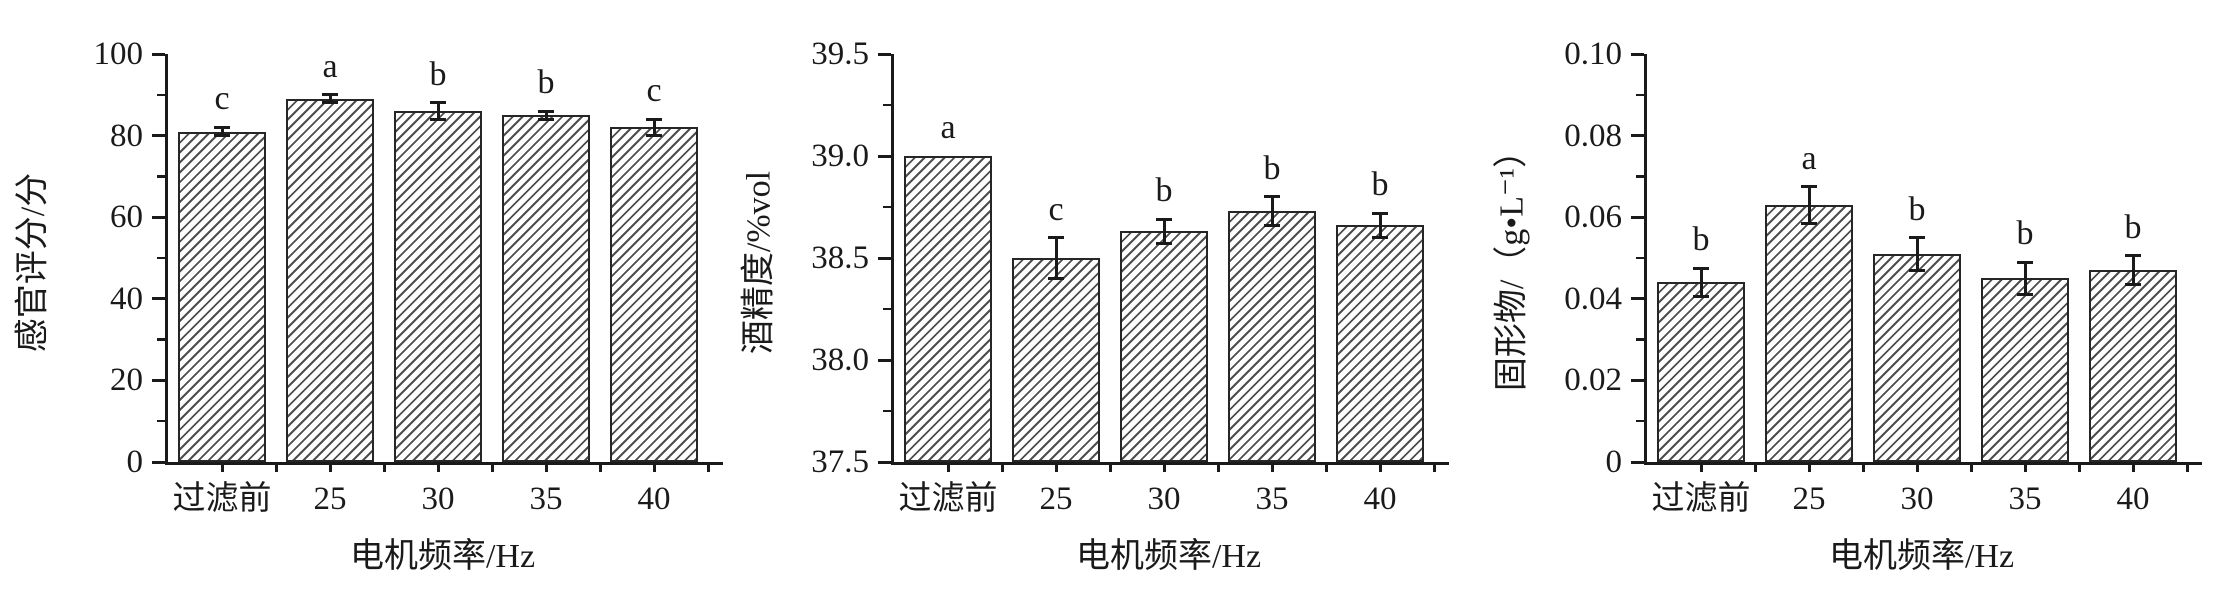 The height and width of the screenshot is (590, 2223). I want to click on y-tick-label: 80, so click(126, 135).